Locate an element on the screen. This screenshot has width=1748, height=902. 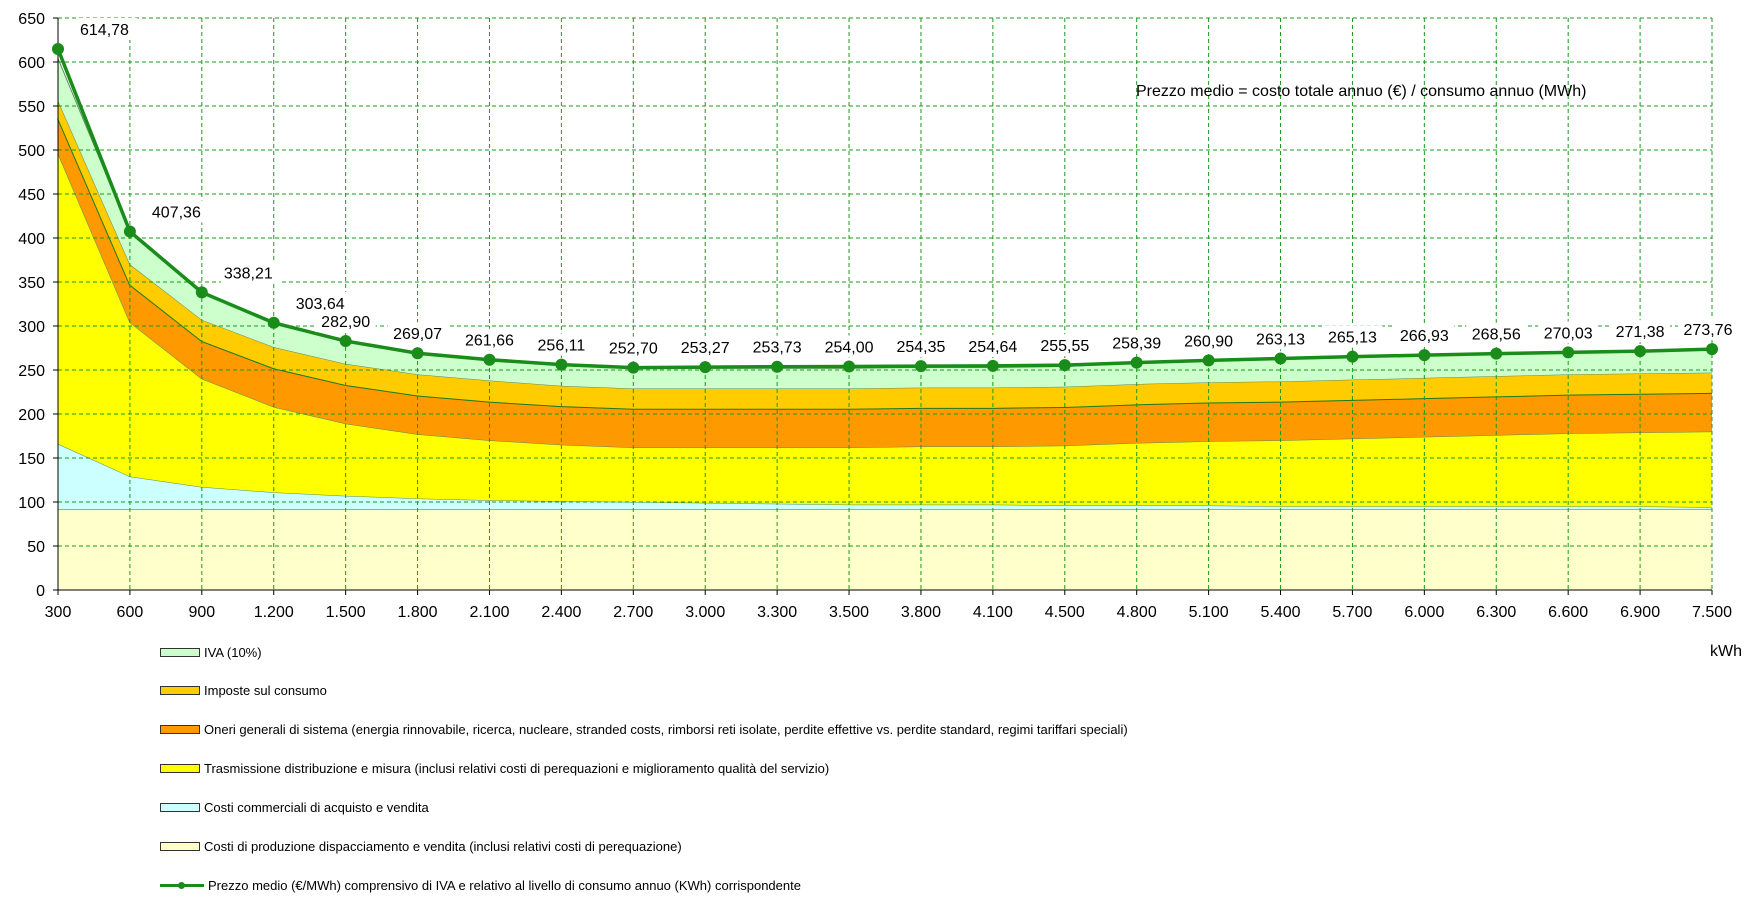
y-tick-label-7: 350 is located at coordinates (31, 283).